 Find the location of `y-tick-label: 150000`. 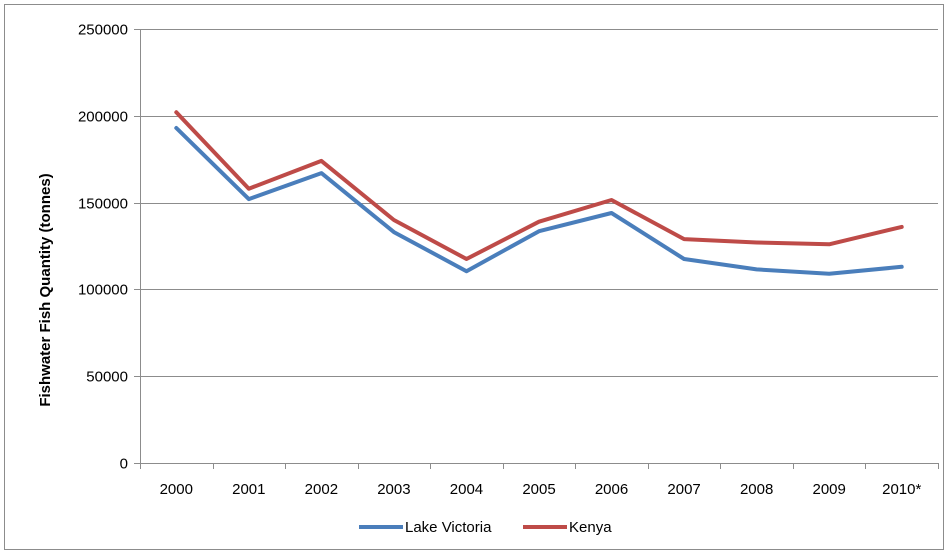

y-tick-label: 150000 is located at coordinates (103, 204).